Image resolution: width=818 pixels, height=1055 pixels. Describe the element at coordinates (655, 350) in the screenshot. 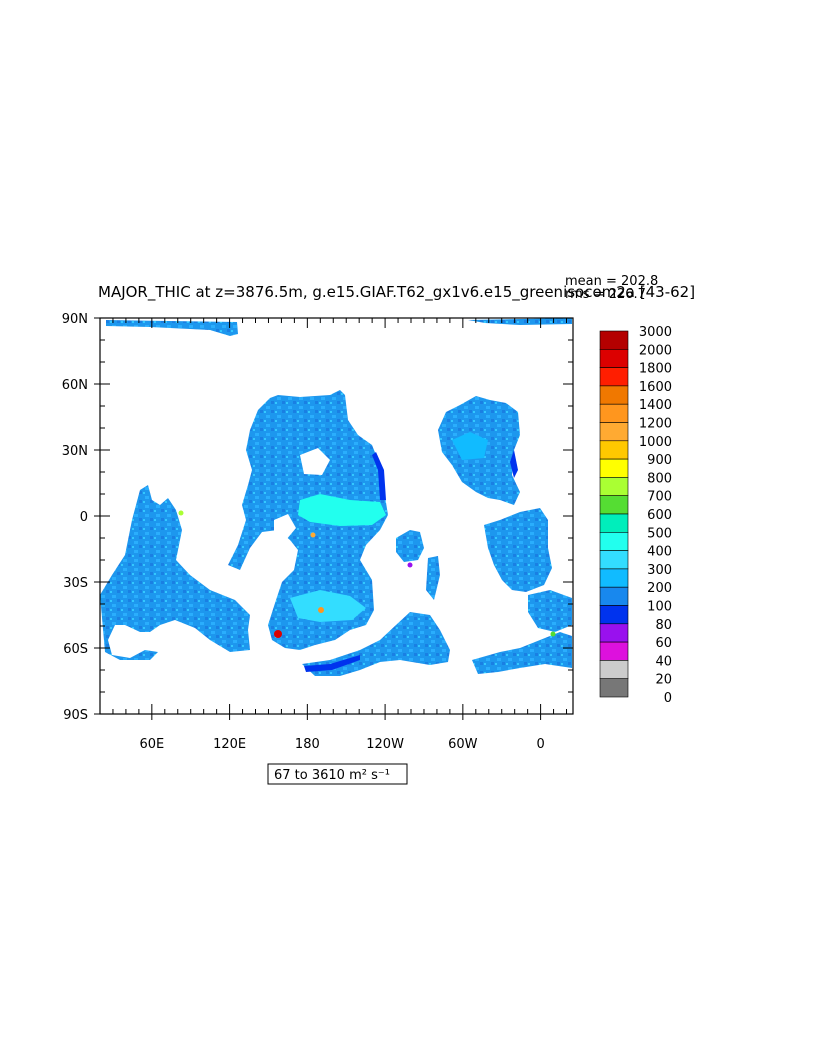

I see `colorbar-label: 2000` at that location.